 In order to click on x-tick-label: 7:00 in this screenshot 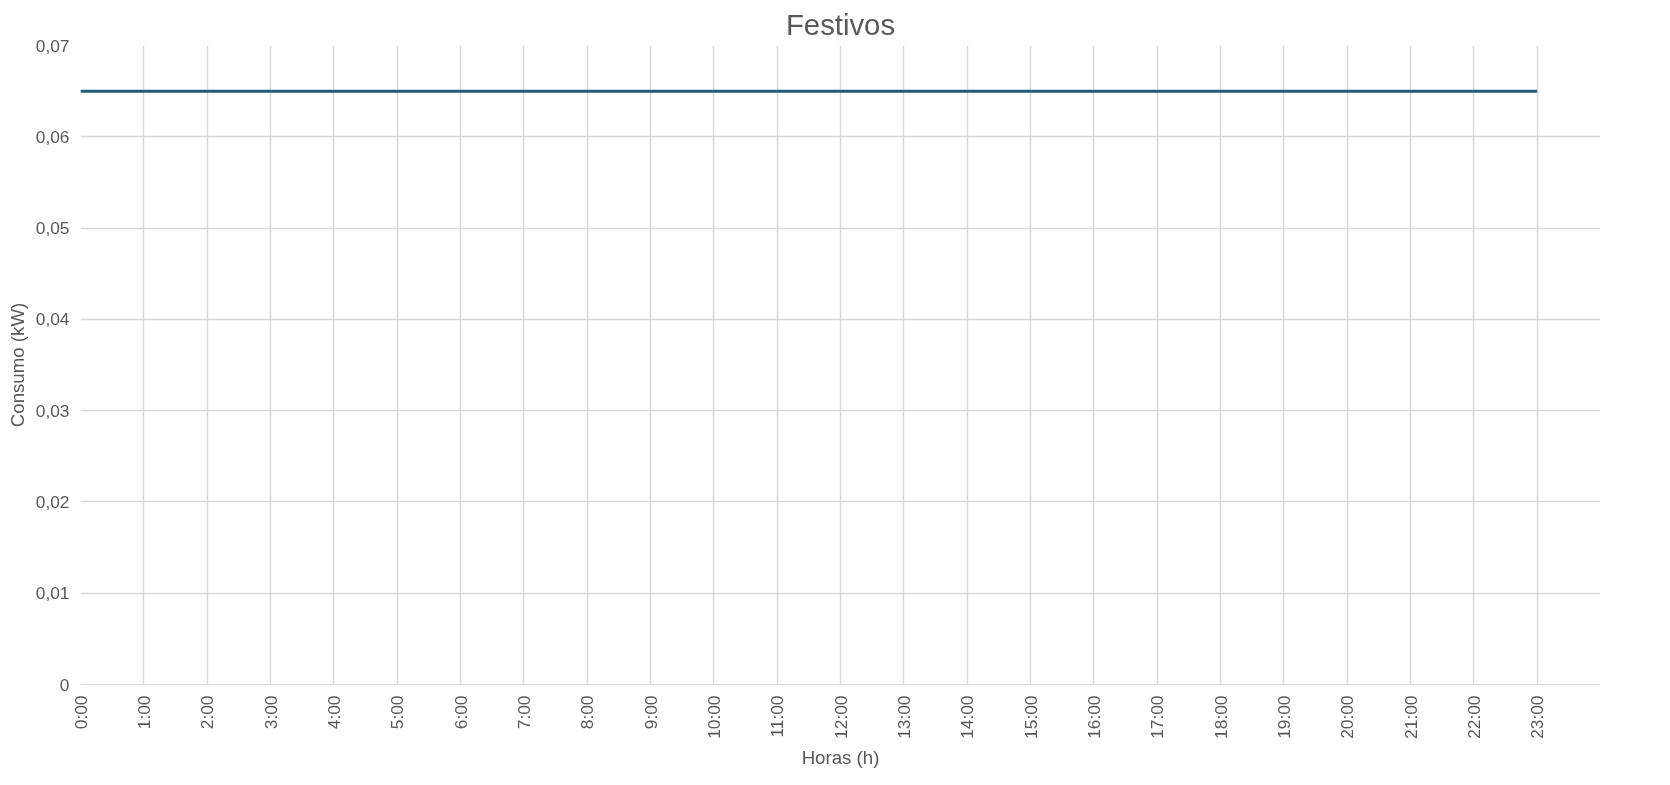, I will do `click(523, 712)`.